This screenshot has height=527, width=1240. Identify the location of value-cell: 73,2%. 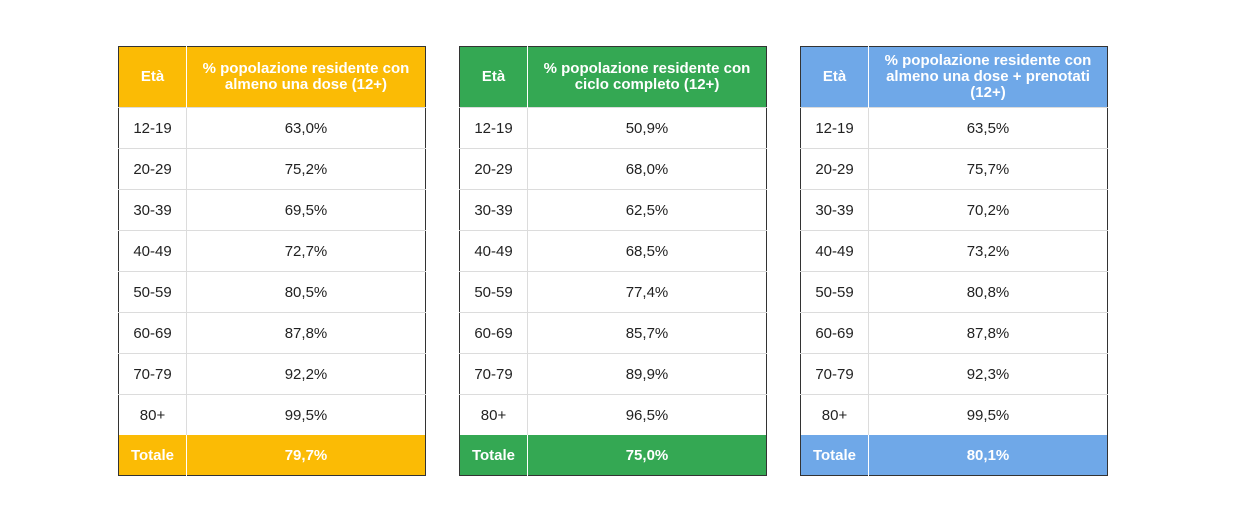
(988, 251).